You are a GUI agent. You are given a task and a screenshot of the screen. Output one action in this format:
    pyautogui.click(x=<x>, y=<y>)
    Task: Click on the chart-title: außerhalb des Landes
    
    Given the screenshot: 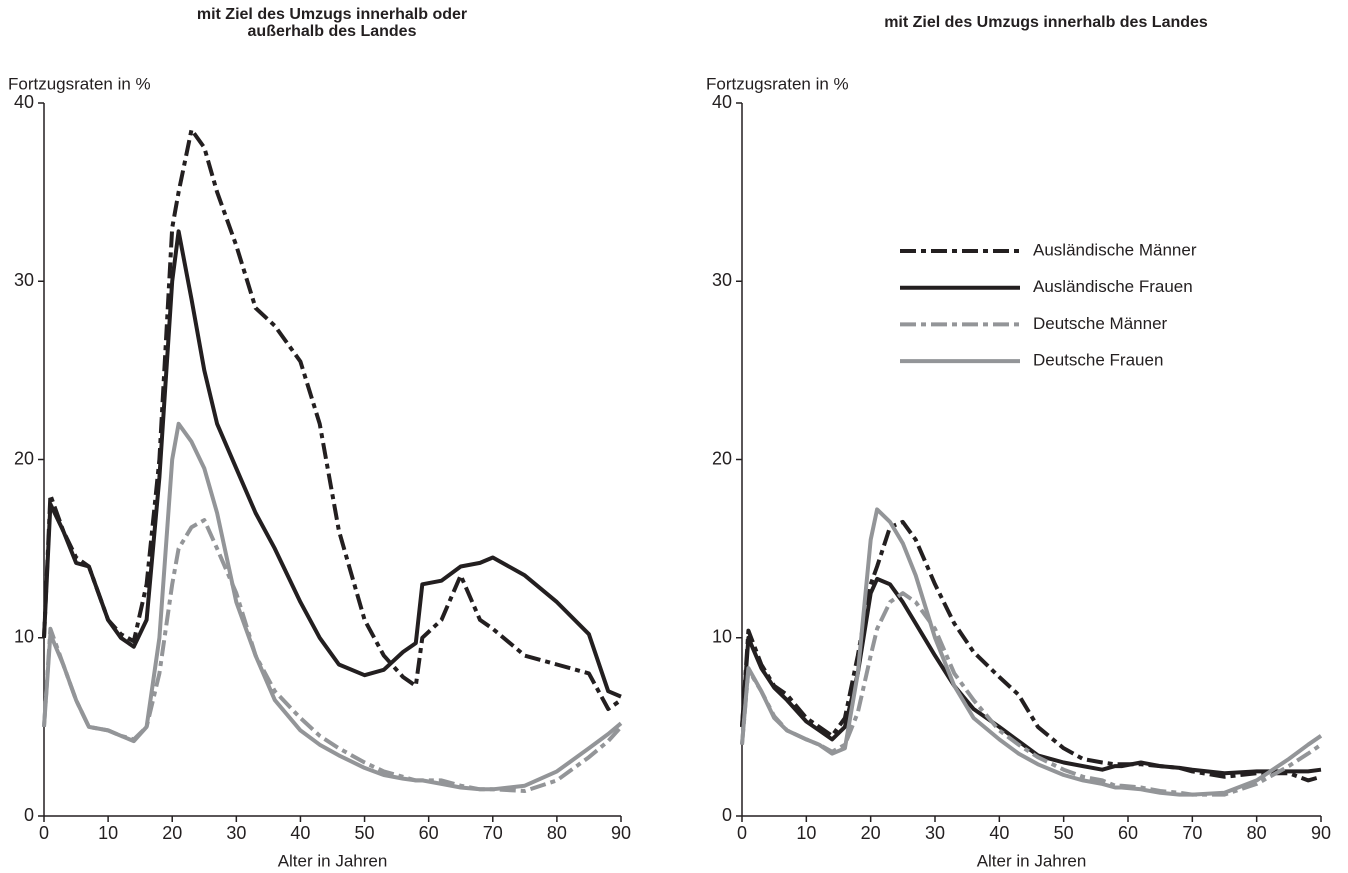 What is the action you would take?
    pyautogui.click(x=332, y=31)
    